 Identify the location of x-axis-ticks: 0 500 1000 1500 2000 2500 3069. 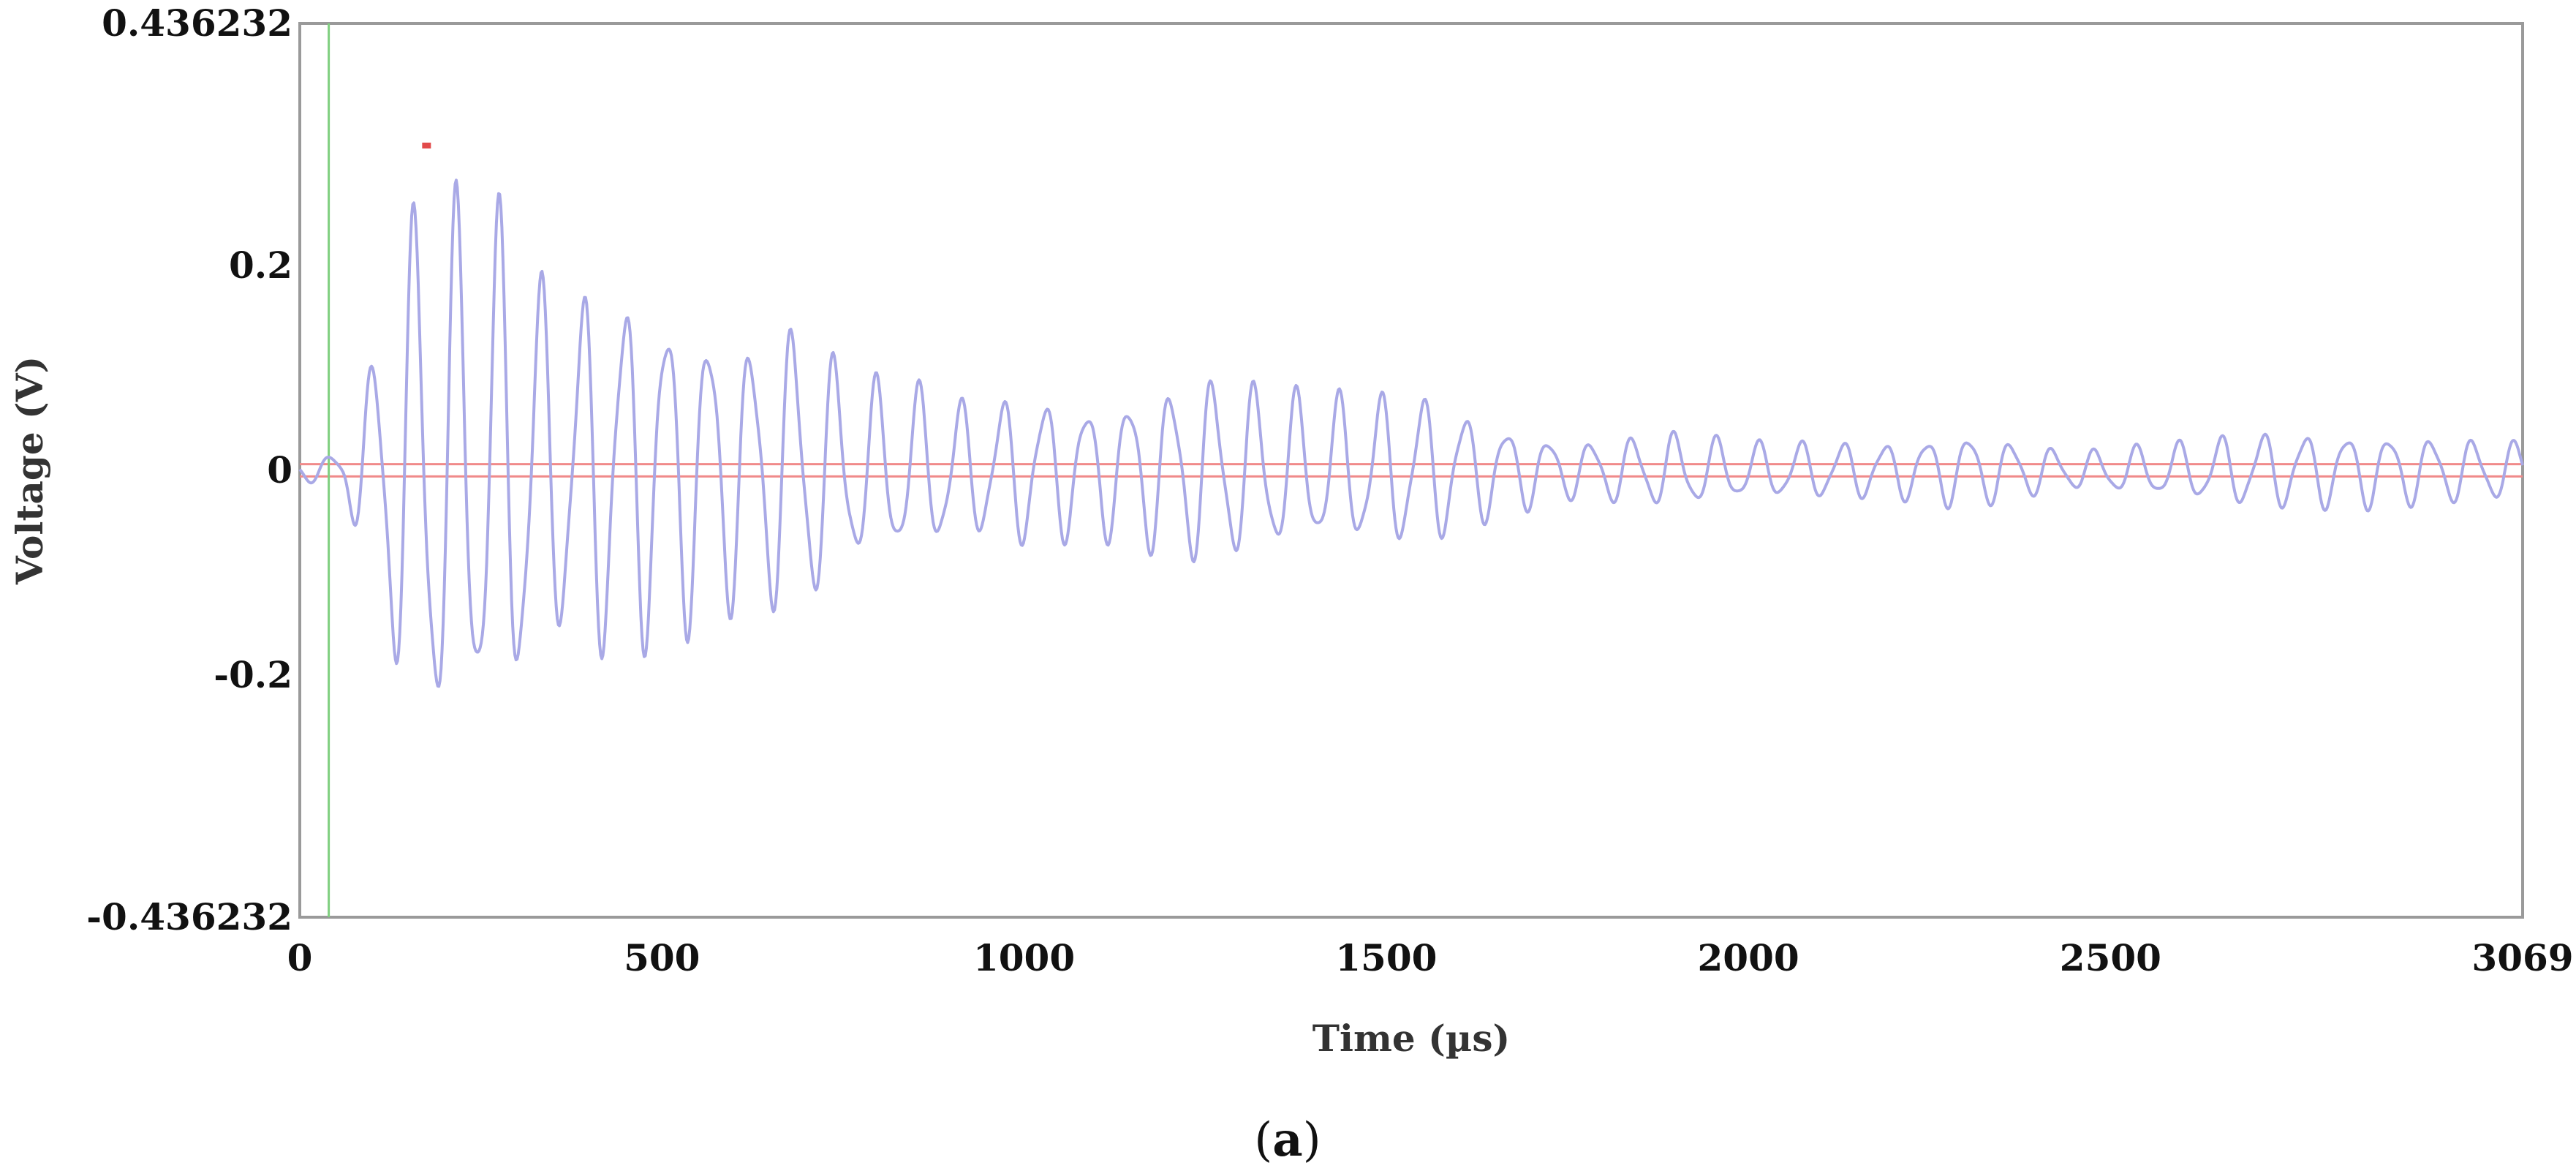
(1430, 958).